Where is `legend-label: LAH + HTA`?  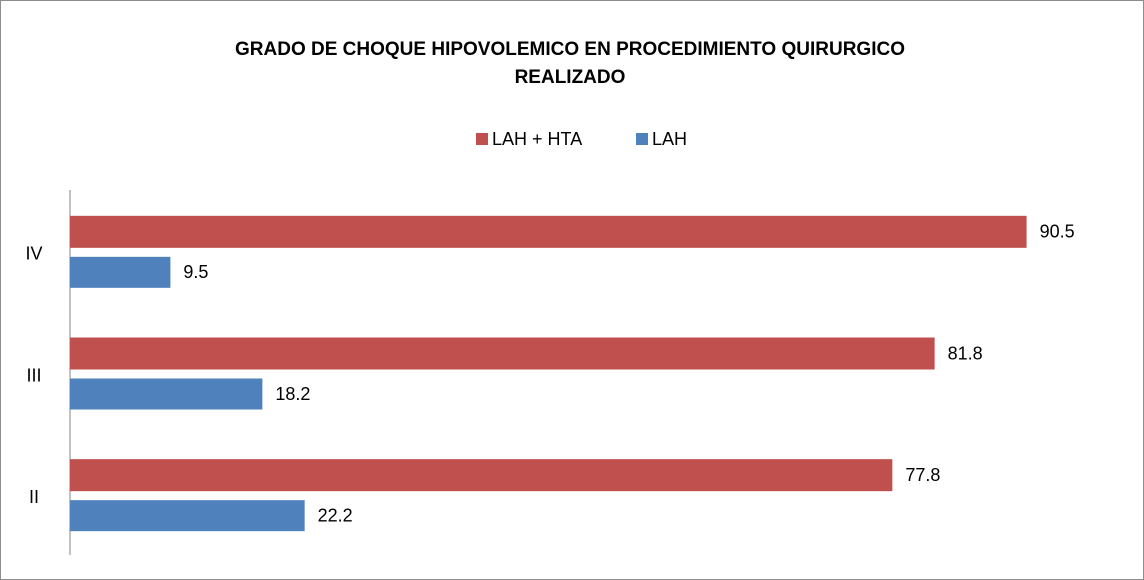
legend-label: LAH + HTA is located at coordinates (537, 139).